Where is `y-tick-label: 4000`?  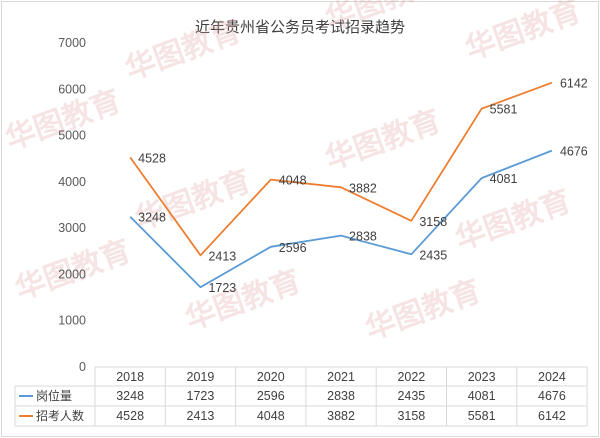
y-tick-label: 4000 is located at coordinates (72, 182).